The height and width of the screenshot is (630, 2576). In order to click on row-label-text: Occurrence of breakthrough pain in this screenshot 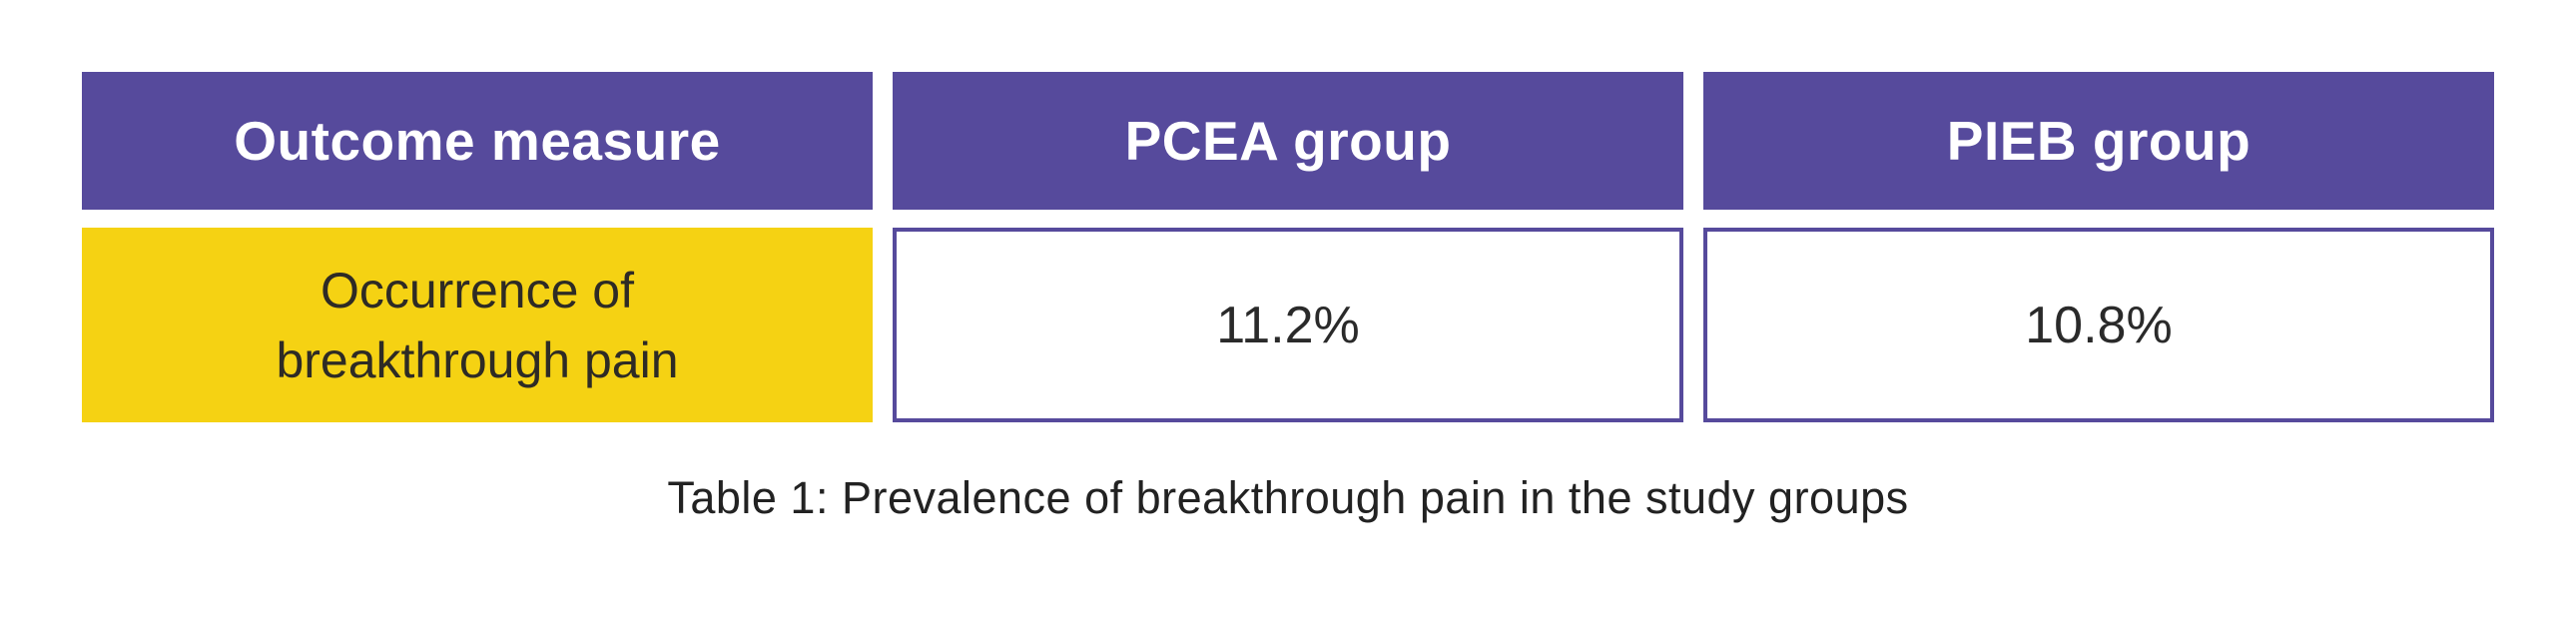, I will do `click(477, 325)`.